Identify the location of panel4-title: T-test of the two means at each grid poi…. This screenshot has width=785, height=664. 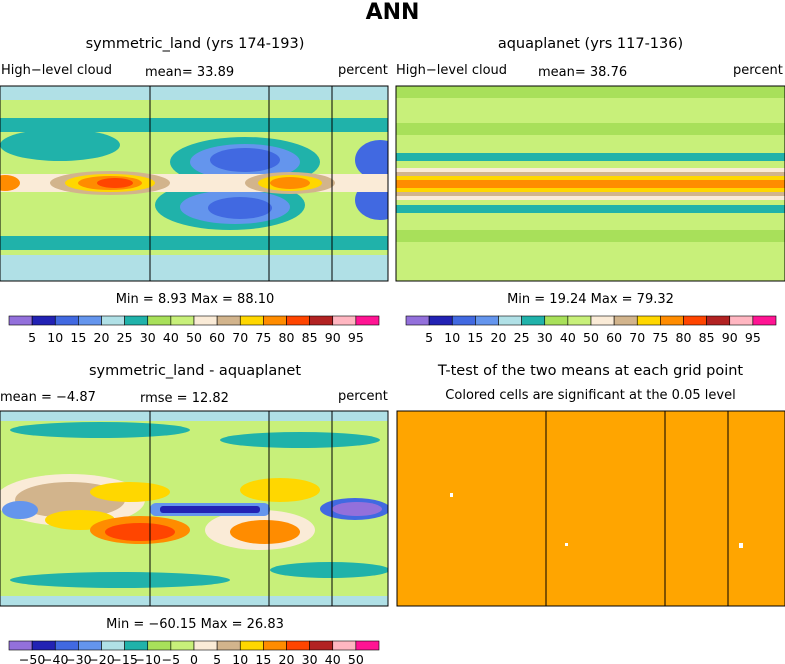
(590, 371).